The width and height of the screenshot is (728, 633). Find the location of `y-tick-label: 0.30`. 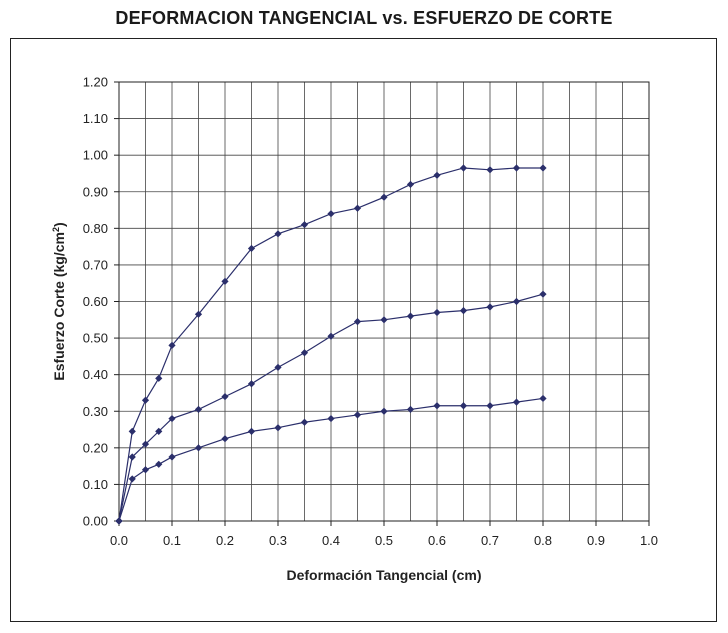

y-tick-label: 0.30 is located at coordinates (95, 411).